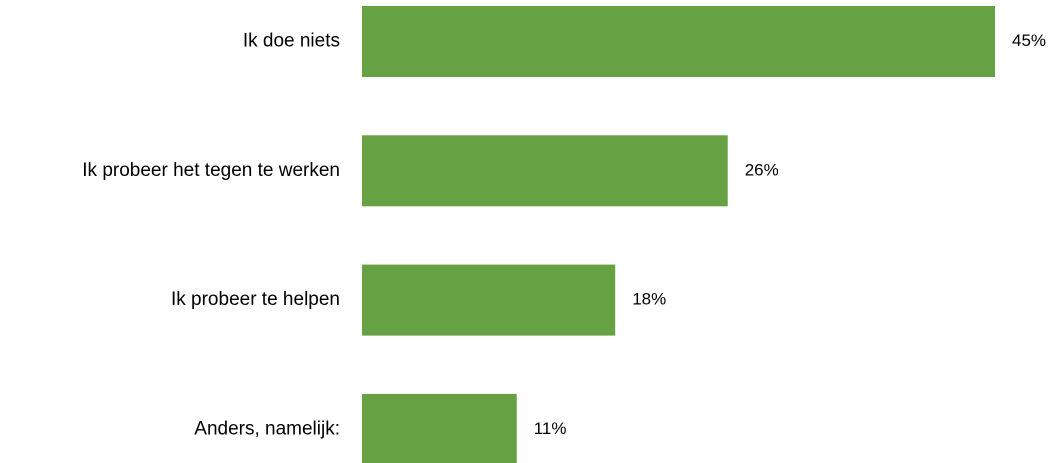 This screenshot has height=463, width=1055. Describe the element at coordinates (649, 299) in the screenshot. I see `value-label: 18%` at that location.